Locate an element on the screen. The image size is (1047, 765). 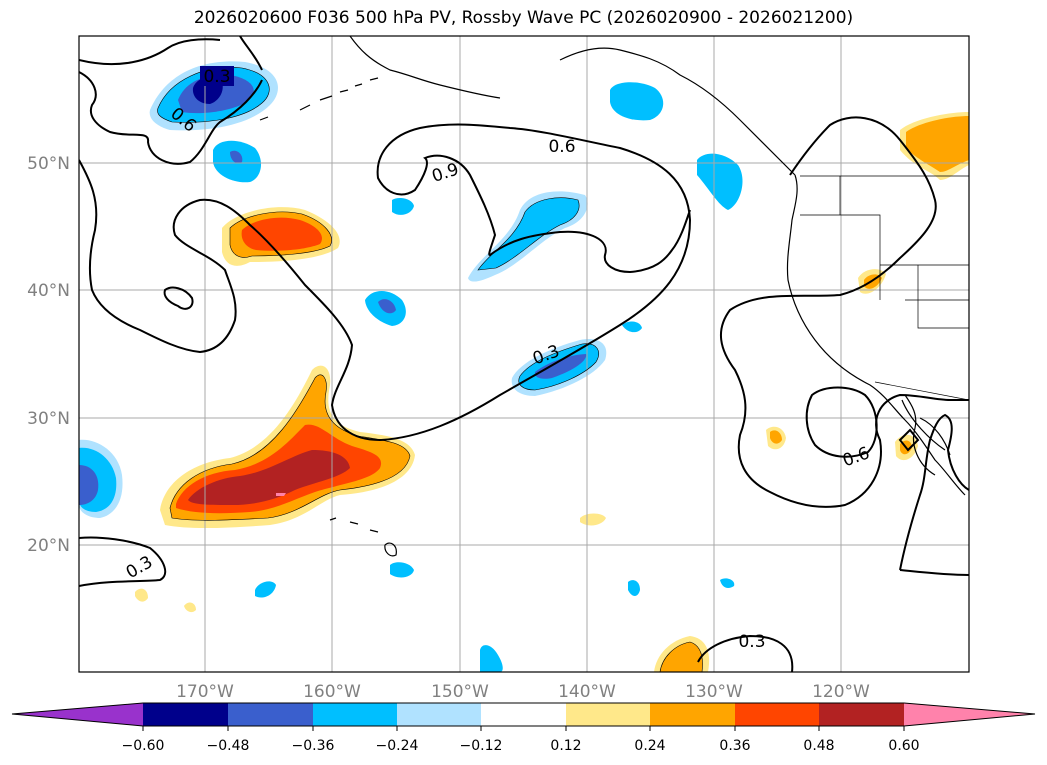
lat-label: 50°N is located at coordinates (48, 164).